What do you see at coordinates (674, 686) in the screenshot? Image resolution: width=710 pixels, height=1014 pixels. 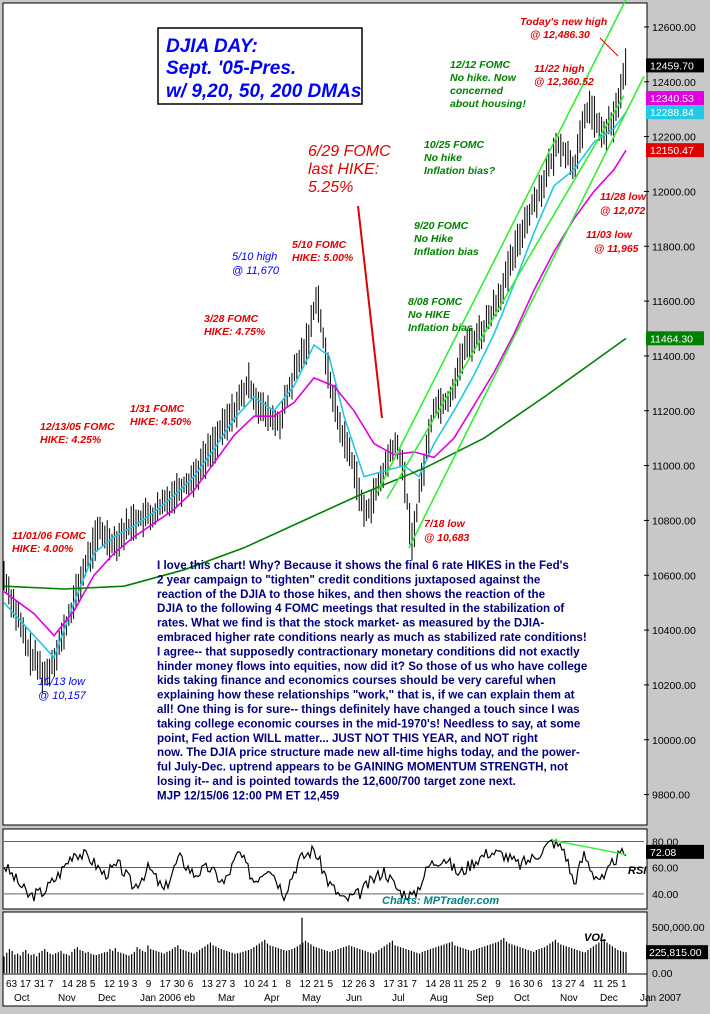 I see `price-ytick-label: 10200.00` at bounding box center [674, 686].